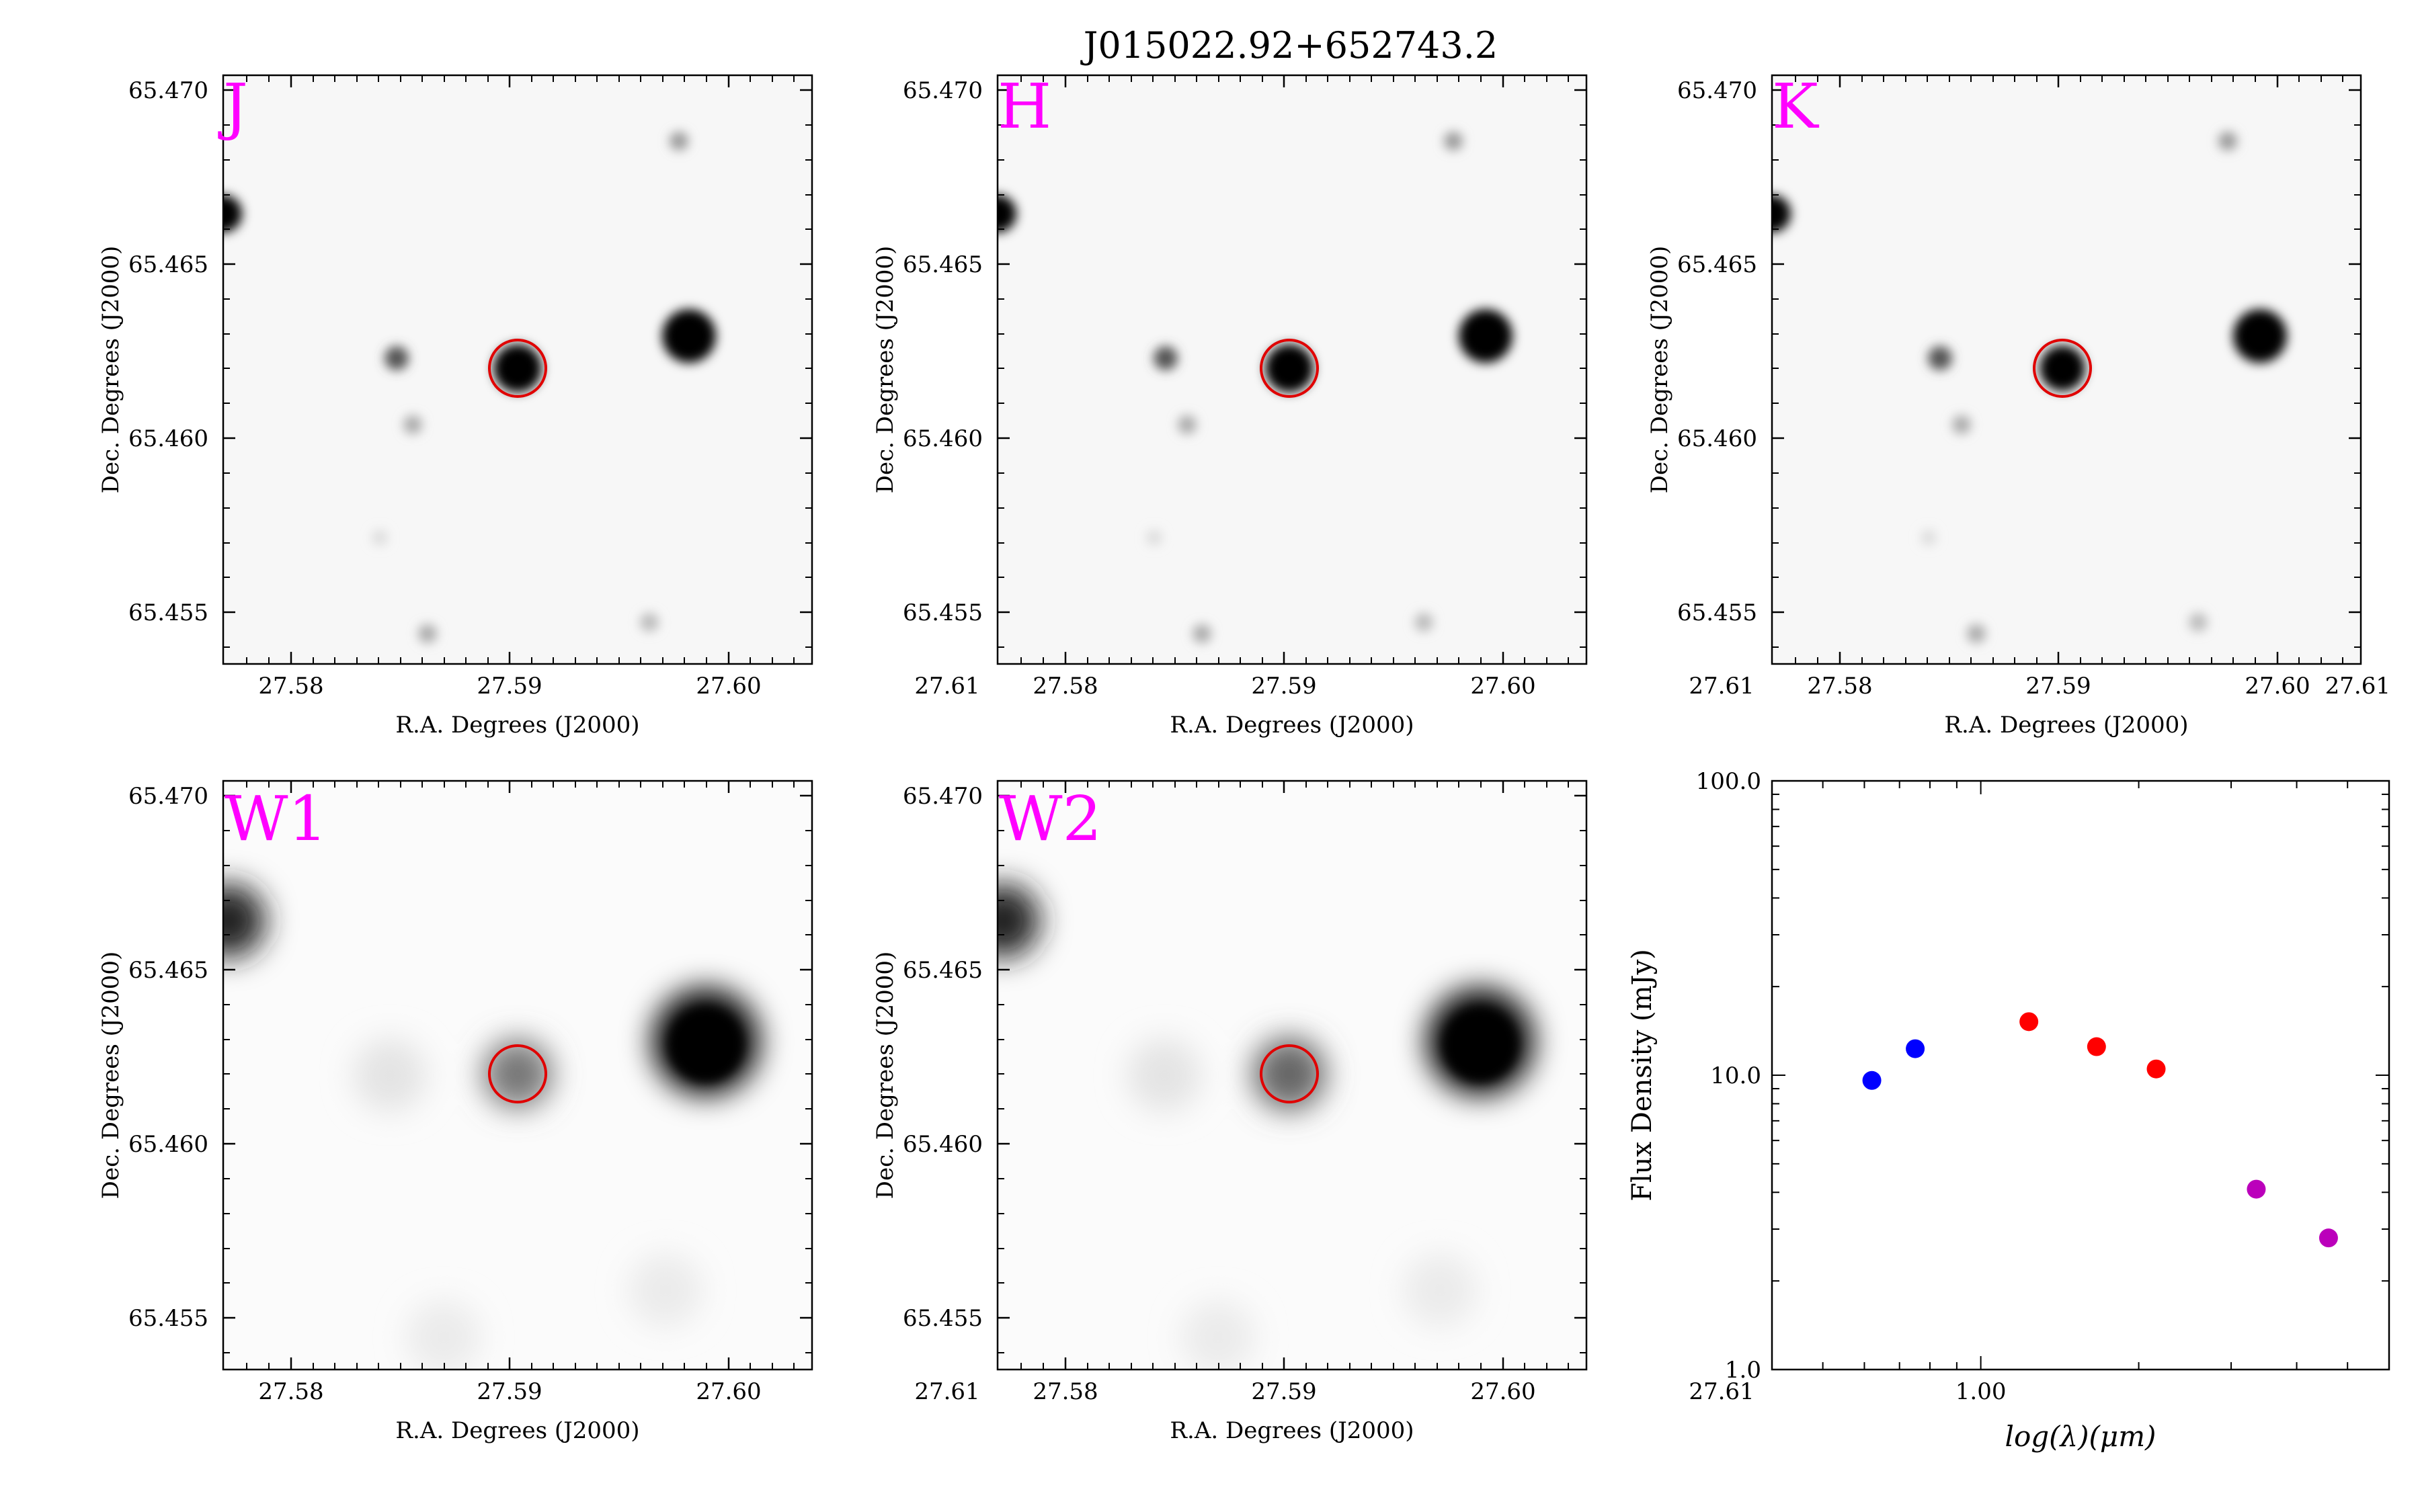 This screenshot has width=2420, height=1512. What do you see at coordinates (1642, 1076) in the screenshot?
I see `sed-y-axis-label: Flux Density (mJy)` at bounding box center [1642, 1076].